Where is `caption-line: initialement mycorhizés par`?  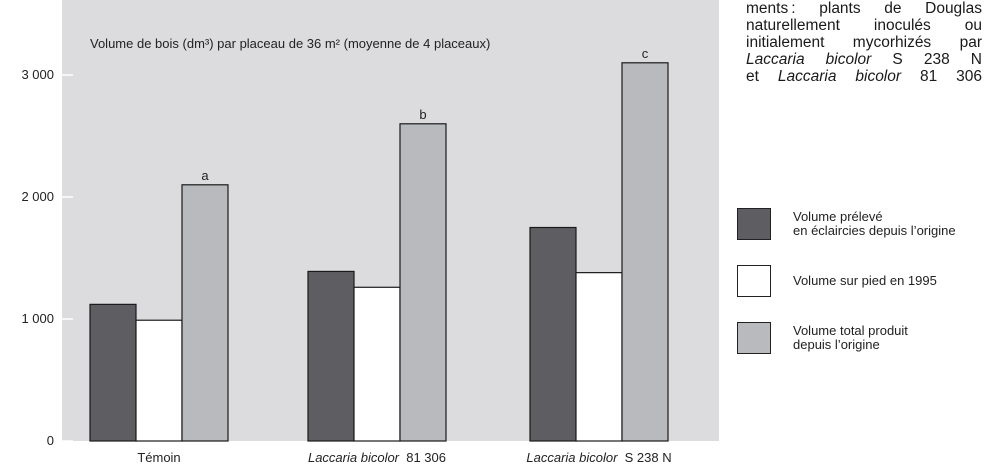
caption-line: initialement mycorhizés par is located at coordinates (864, 42).